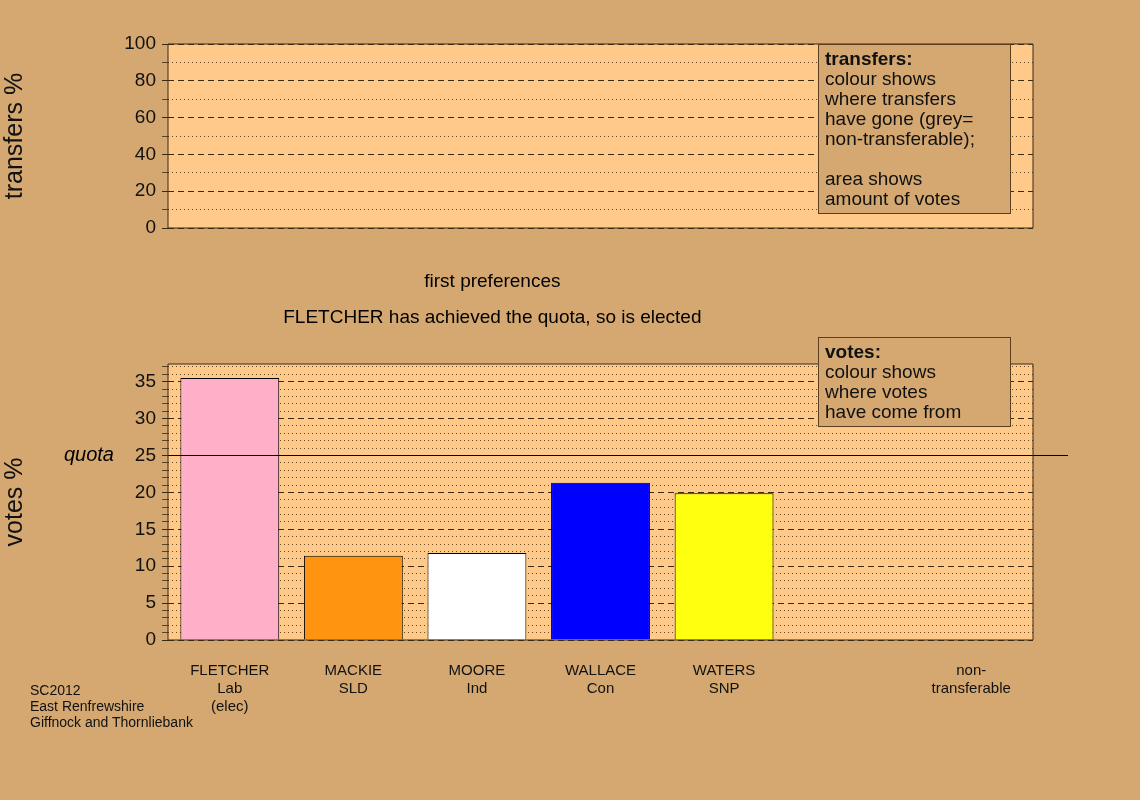  Describe the element at coordinates (13, 502) in the screenshot. I see `y-axis-title: votes %` at that location.